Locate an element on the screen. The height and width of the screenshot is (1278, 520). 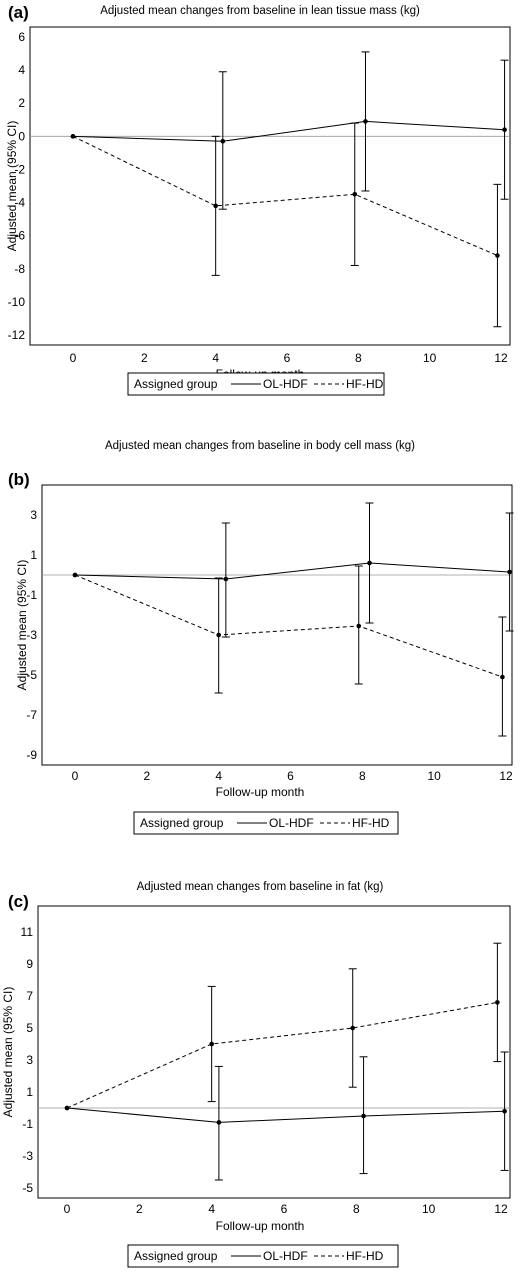
y-tick-label: -8 is located at coordinates (19, 269).